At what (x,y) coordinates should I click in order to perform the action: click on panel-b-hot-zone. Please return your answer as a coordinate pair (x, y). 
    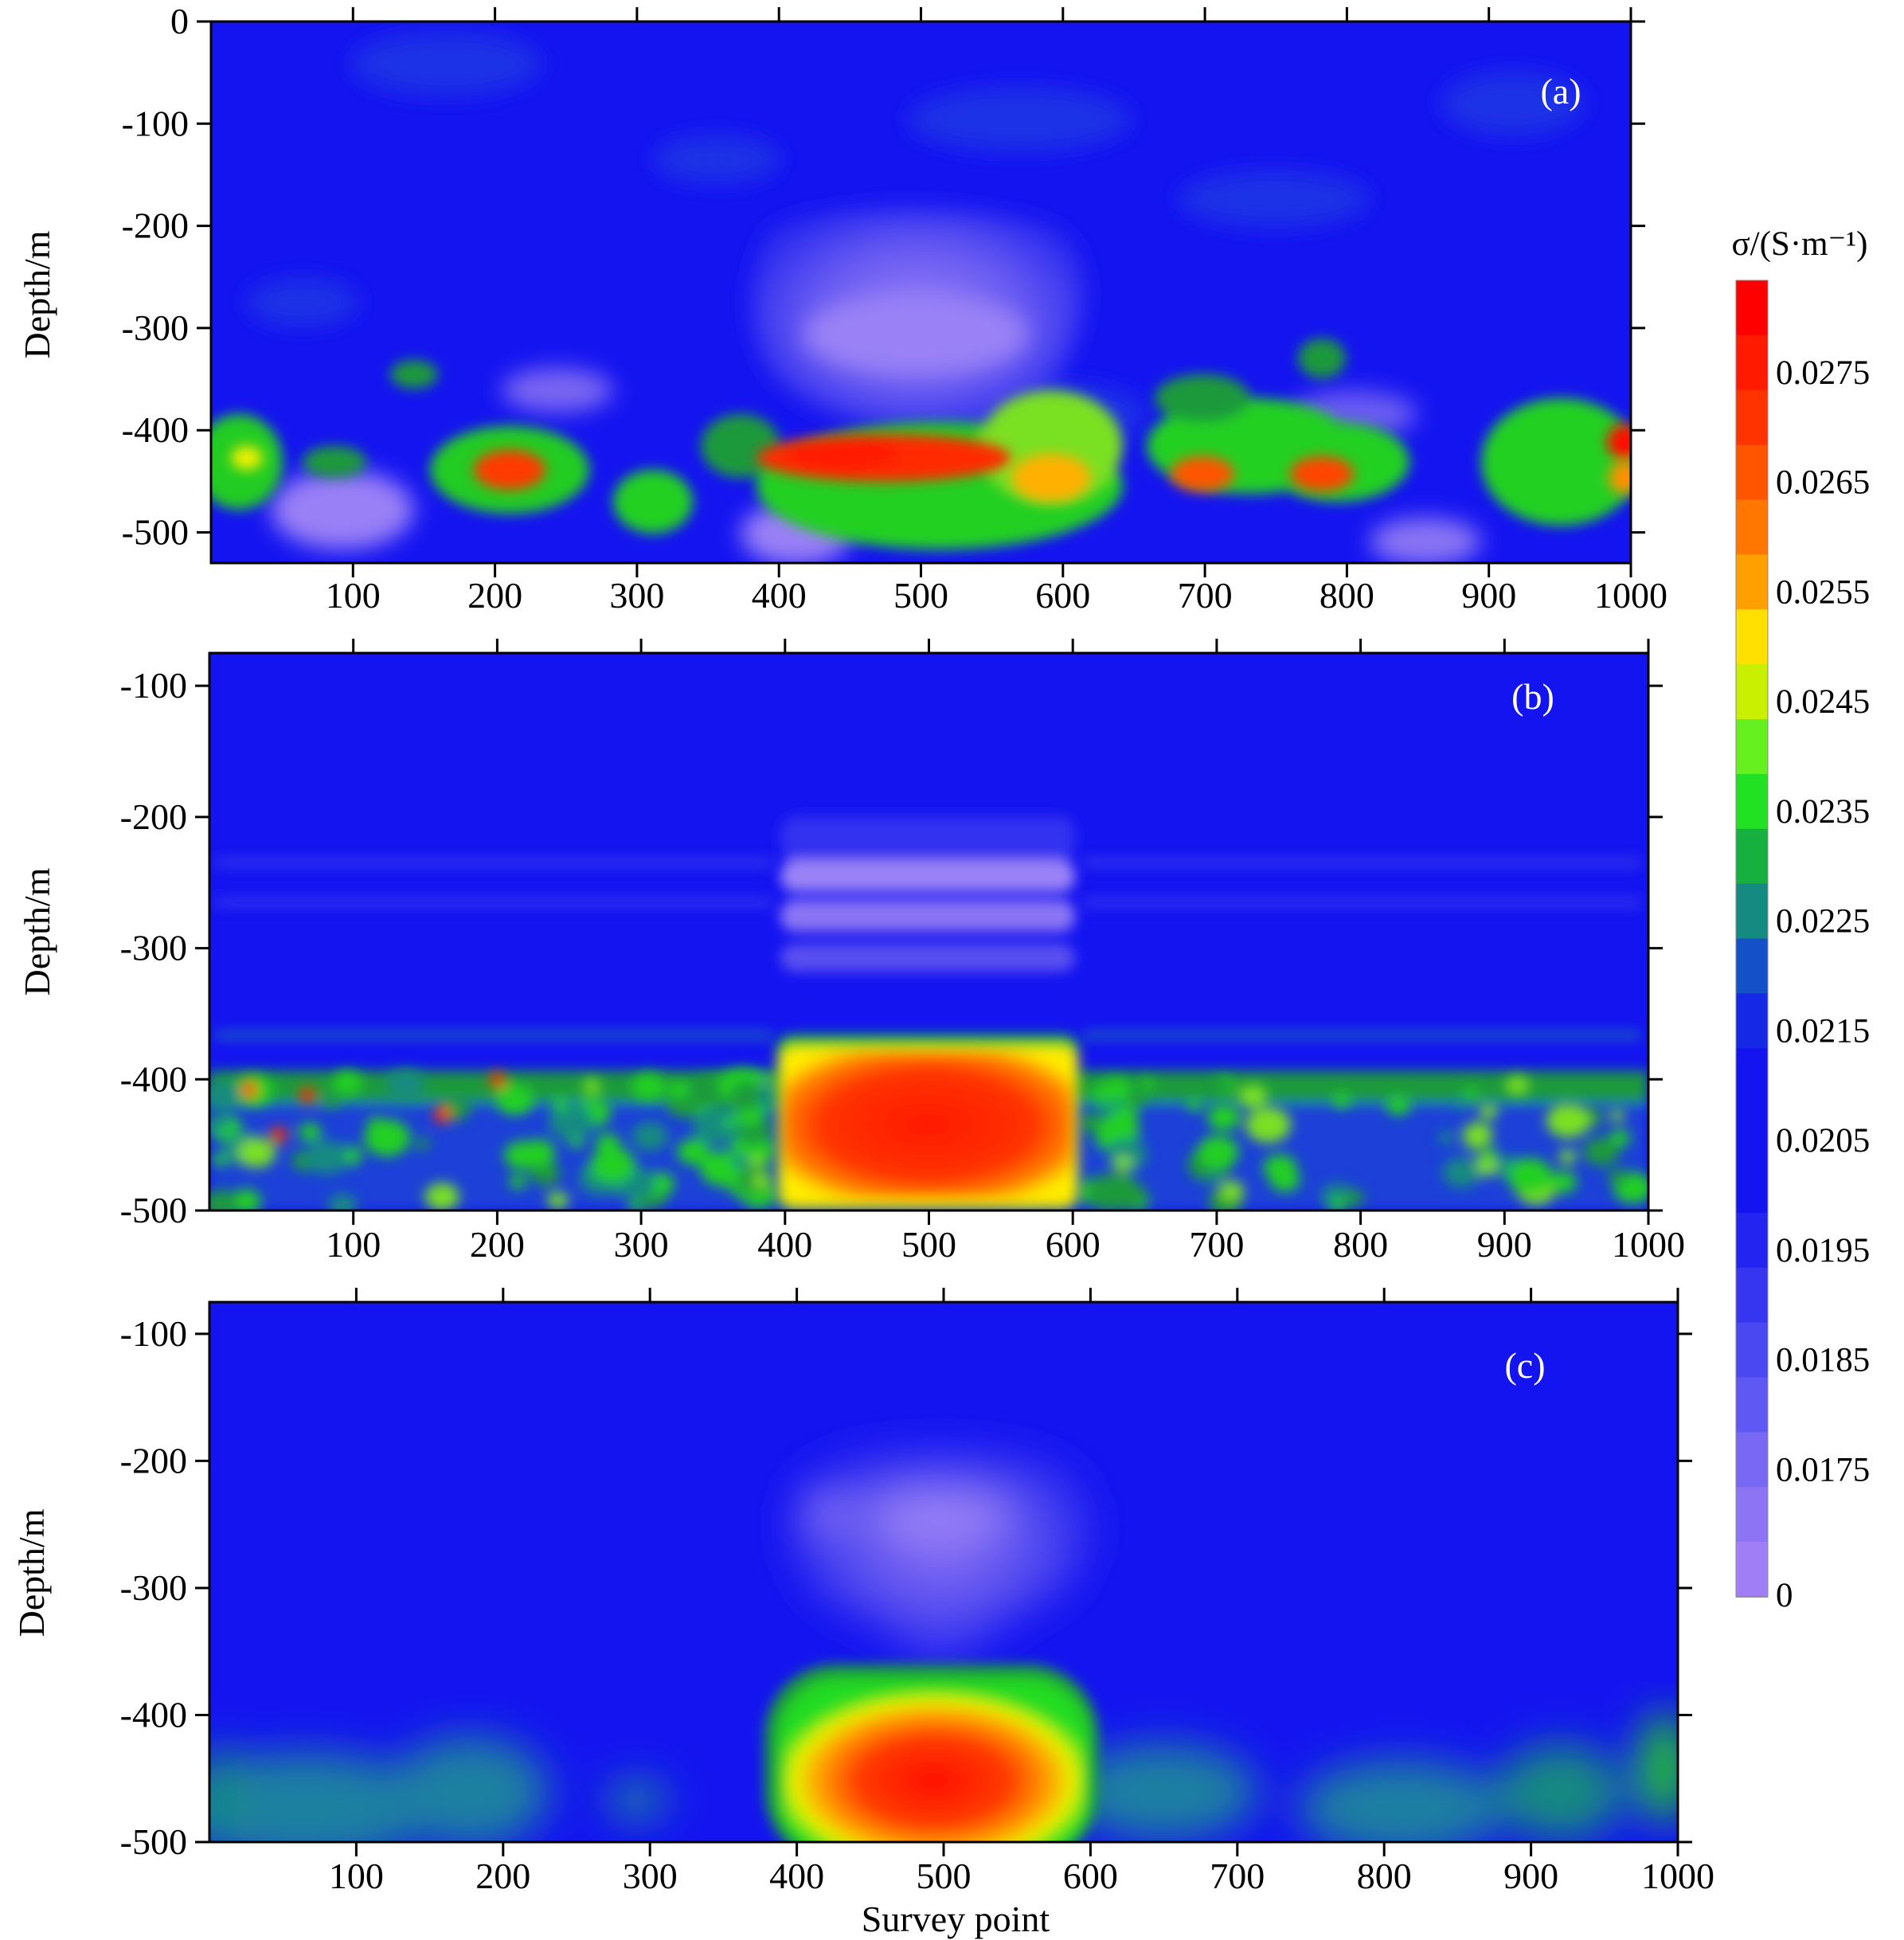
    Looking at the image, I should click on (927, 1123).